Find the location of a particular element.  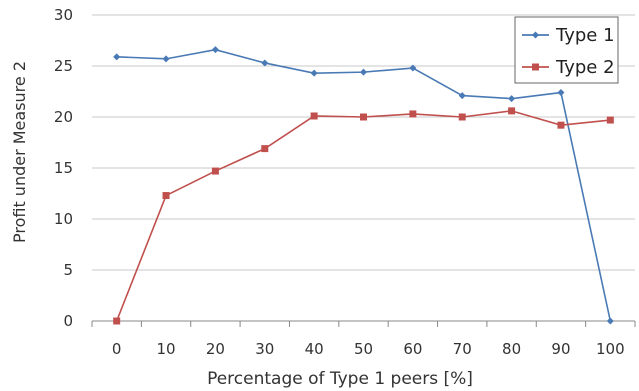

y-tick-label: 10 is located at coordinates (63, 219).